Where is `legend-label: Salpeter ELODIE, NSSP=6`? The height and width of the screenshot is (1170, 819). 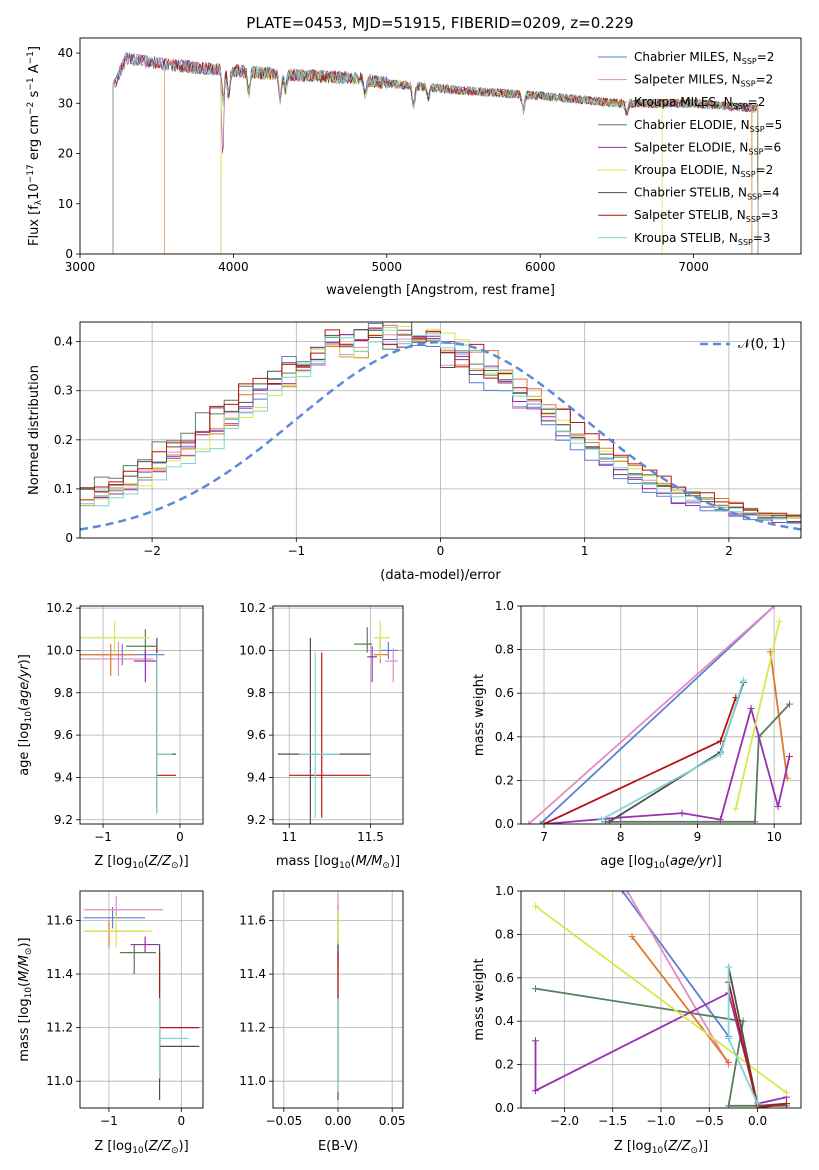
legend-label: Salpeter ELODIE, NSSP=6 is located at coordinates (707, 148).